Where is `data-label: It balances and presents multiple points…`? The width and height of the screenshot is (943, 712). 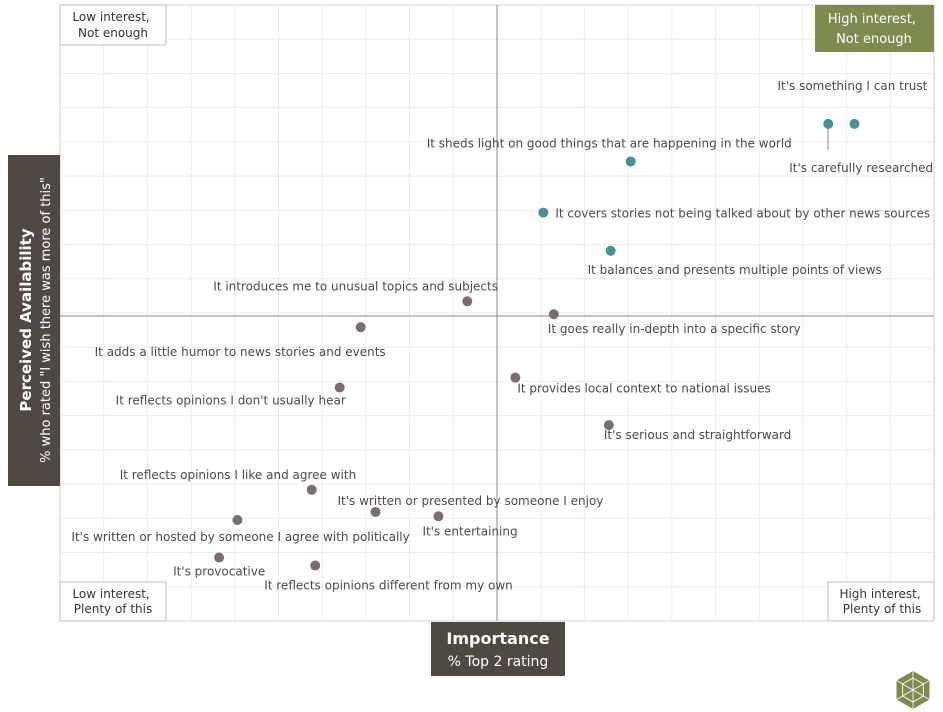 data-label: It balances and presents multiple points… is located at coordinates (735, 270).